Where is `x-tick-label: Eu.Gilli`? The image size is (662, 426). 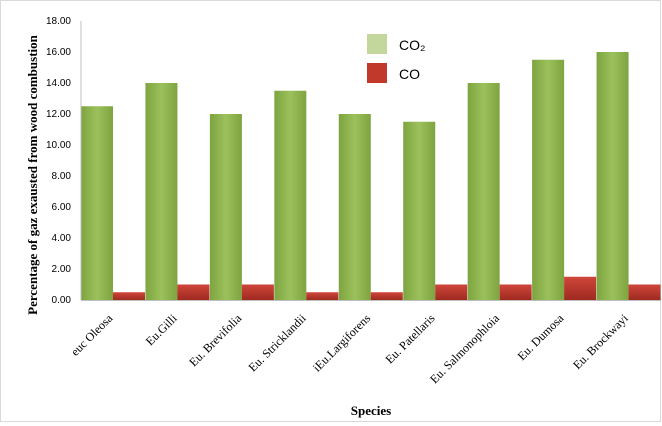
x-tick-label: Eu.Gilli is located at coordinates (161, 329).